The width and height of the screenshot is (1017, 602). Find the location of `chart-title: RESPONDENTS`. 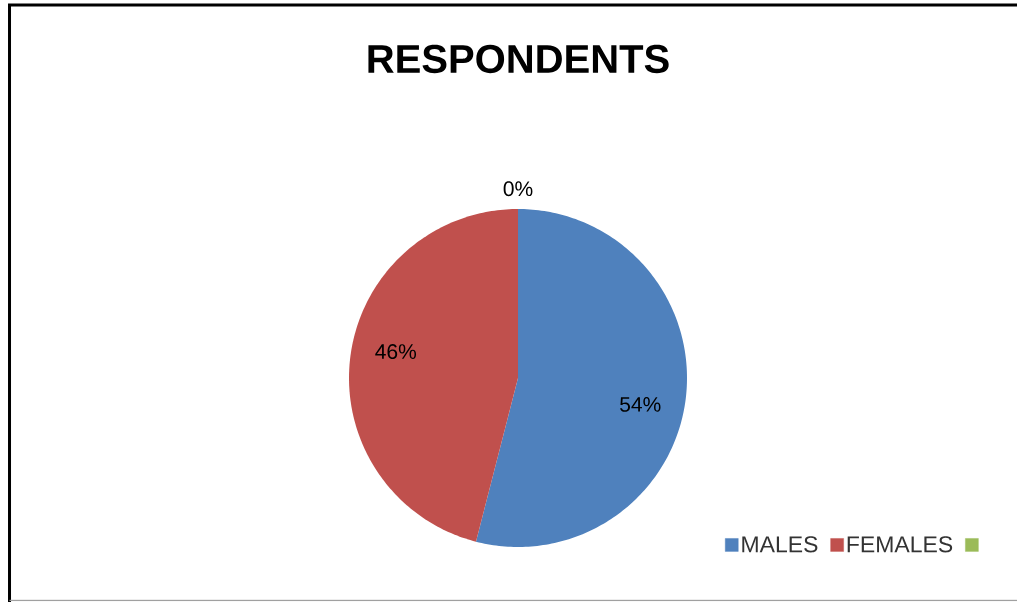

chart-title: RESPONDENTS is located at coordinates (518, 59).